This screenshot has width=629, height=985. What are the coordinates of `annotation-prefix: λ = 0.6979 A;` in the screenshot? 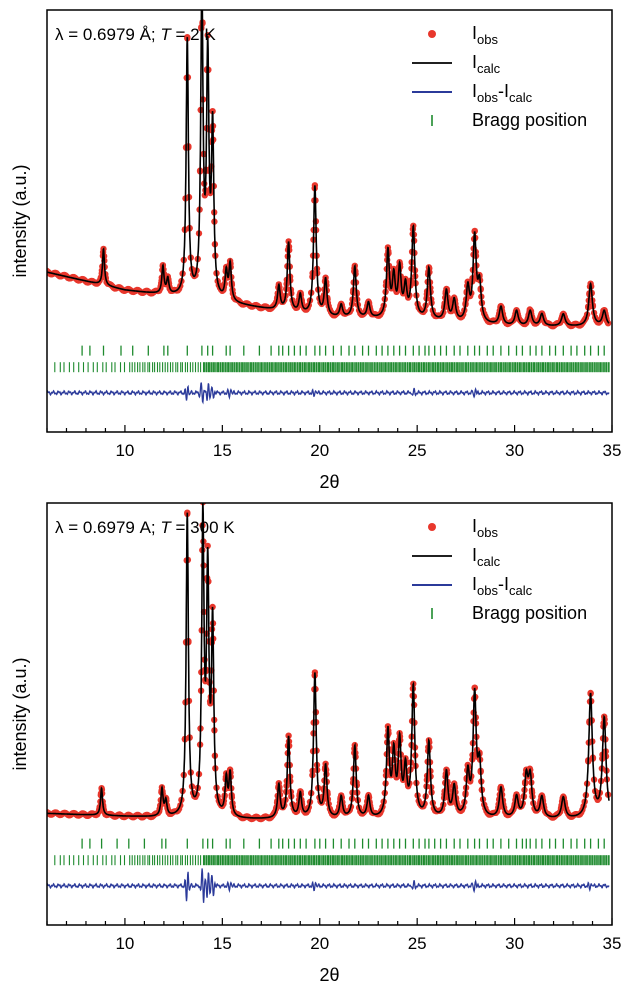 It's located at (107, 527).